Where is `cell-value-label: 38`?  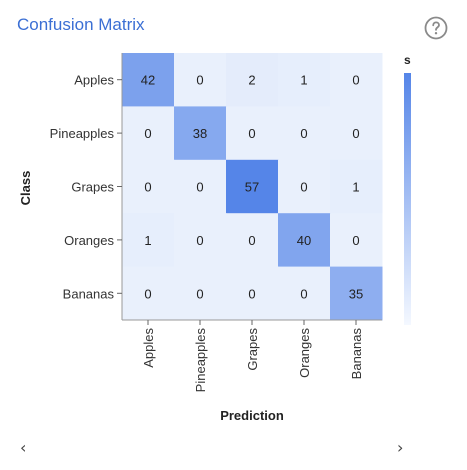
cell-value-label: 38 is located at coordinates (200, 133).